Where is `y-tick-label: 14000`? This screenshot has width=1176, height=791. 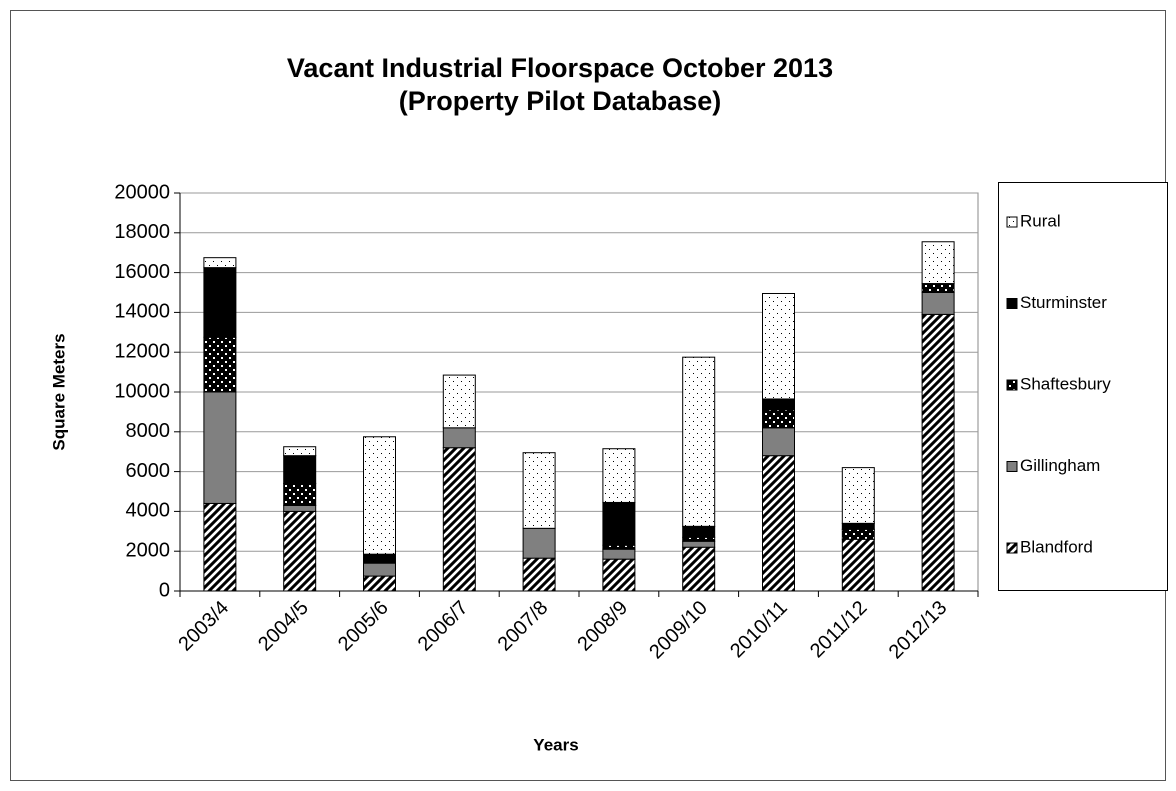
y-tick-label: 14000 is located at coordinates (142, 312).